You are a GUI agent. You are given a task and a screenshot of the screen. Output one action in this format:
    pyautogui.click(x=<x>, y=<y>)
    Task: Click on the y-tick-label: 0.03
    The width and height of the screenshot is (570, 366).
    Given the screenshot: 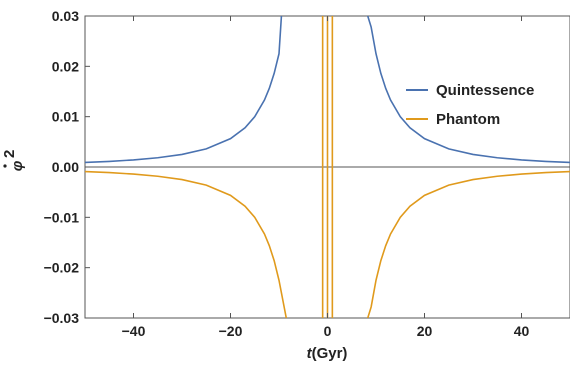 What is the action you would take?
    pyautogui.click(x=65, y=16)
    